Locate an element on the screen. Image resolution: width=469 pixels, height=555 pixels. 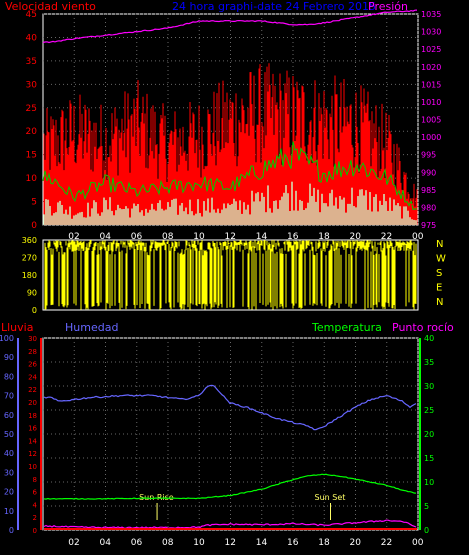
wind-tick-label: 35 is located at coordinates (31, 62).